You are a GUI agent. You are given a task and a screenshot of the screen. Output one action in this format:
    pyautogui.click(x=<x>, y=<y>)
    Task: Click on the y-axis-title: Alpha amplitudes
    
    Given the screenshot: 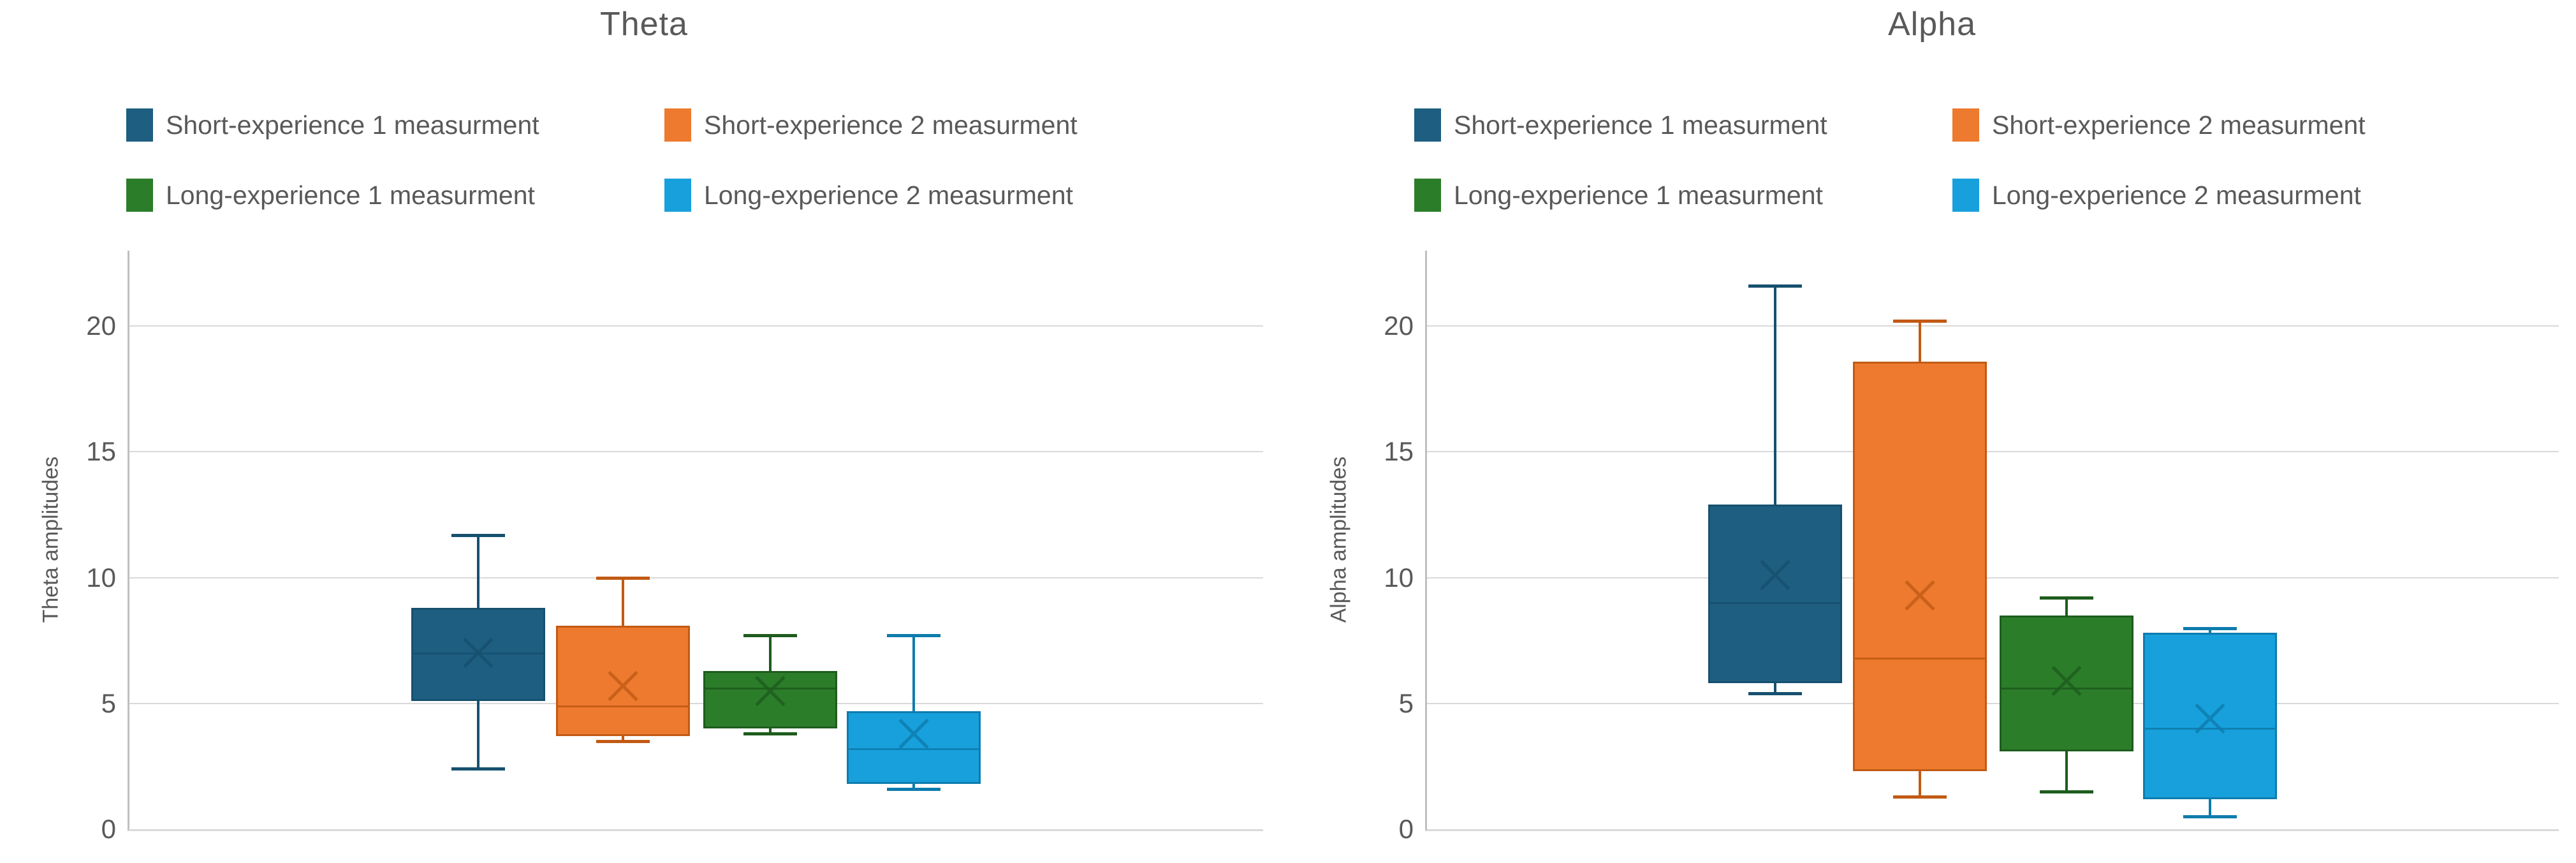 What is the action you would take?
    pyautogui.click(x=1338, y=539)
    